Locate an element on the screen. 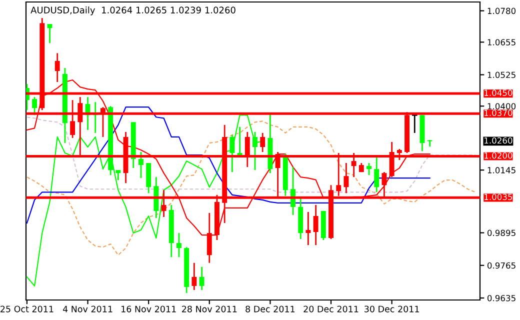  y-tick-label: 1.0400 is located at coordinates (502, 106).